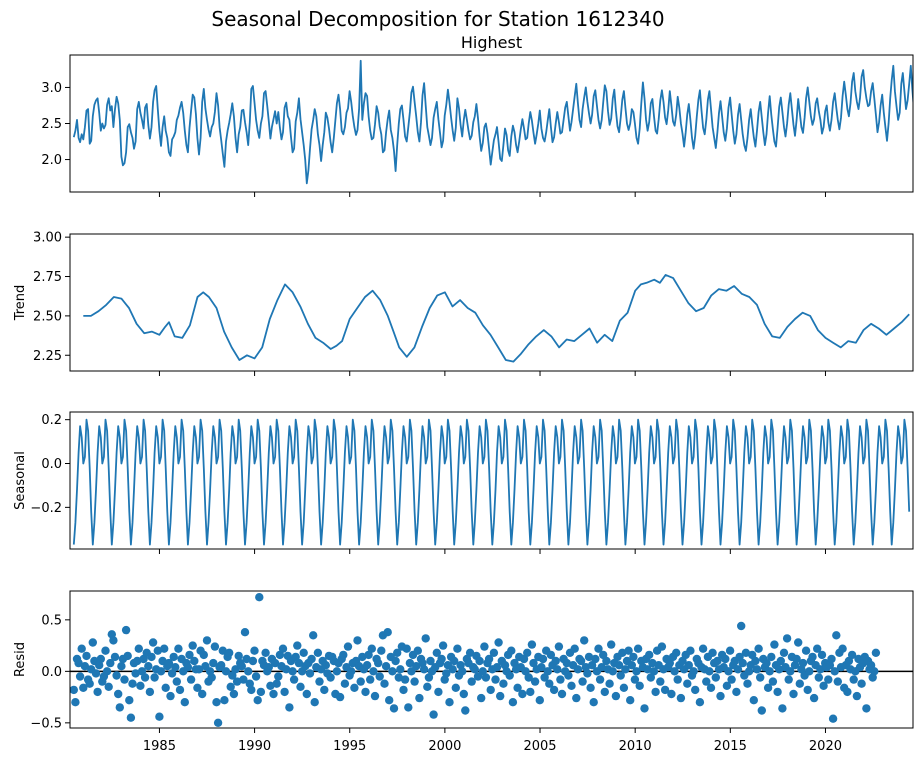 The height and width of the screenshot is (767, 924). I want to click on ytick-label: 0.5, so click(51, 620).